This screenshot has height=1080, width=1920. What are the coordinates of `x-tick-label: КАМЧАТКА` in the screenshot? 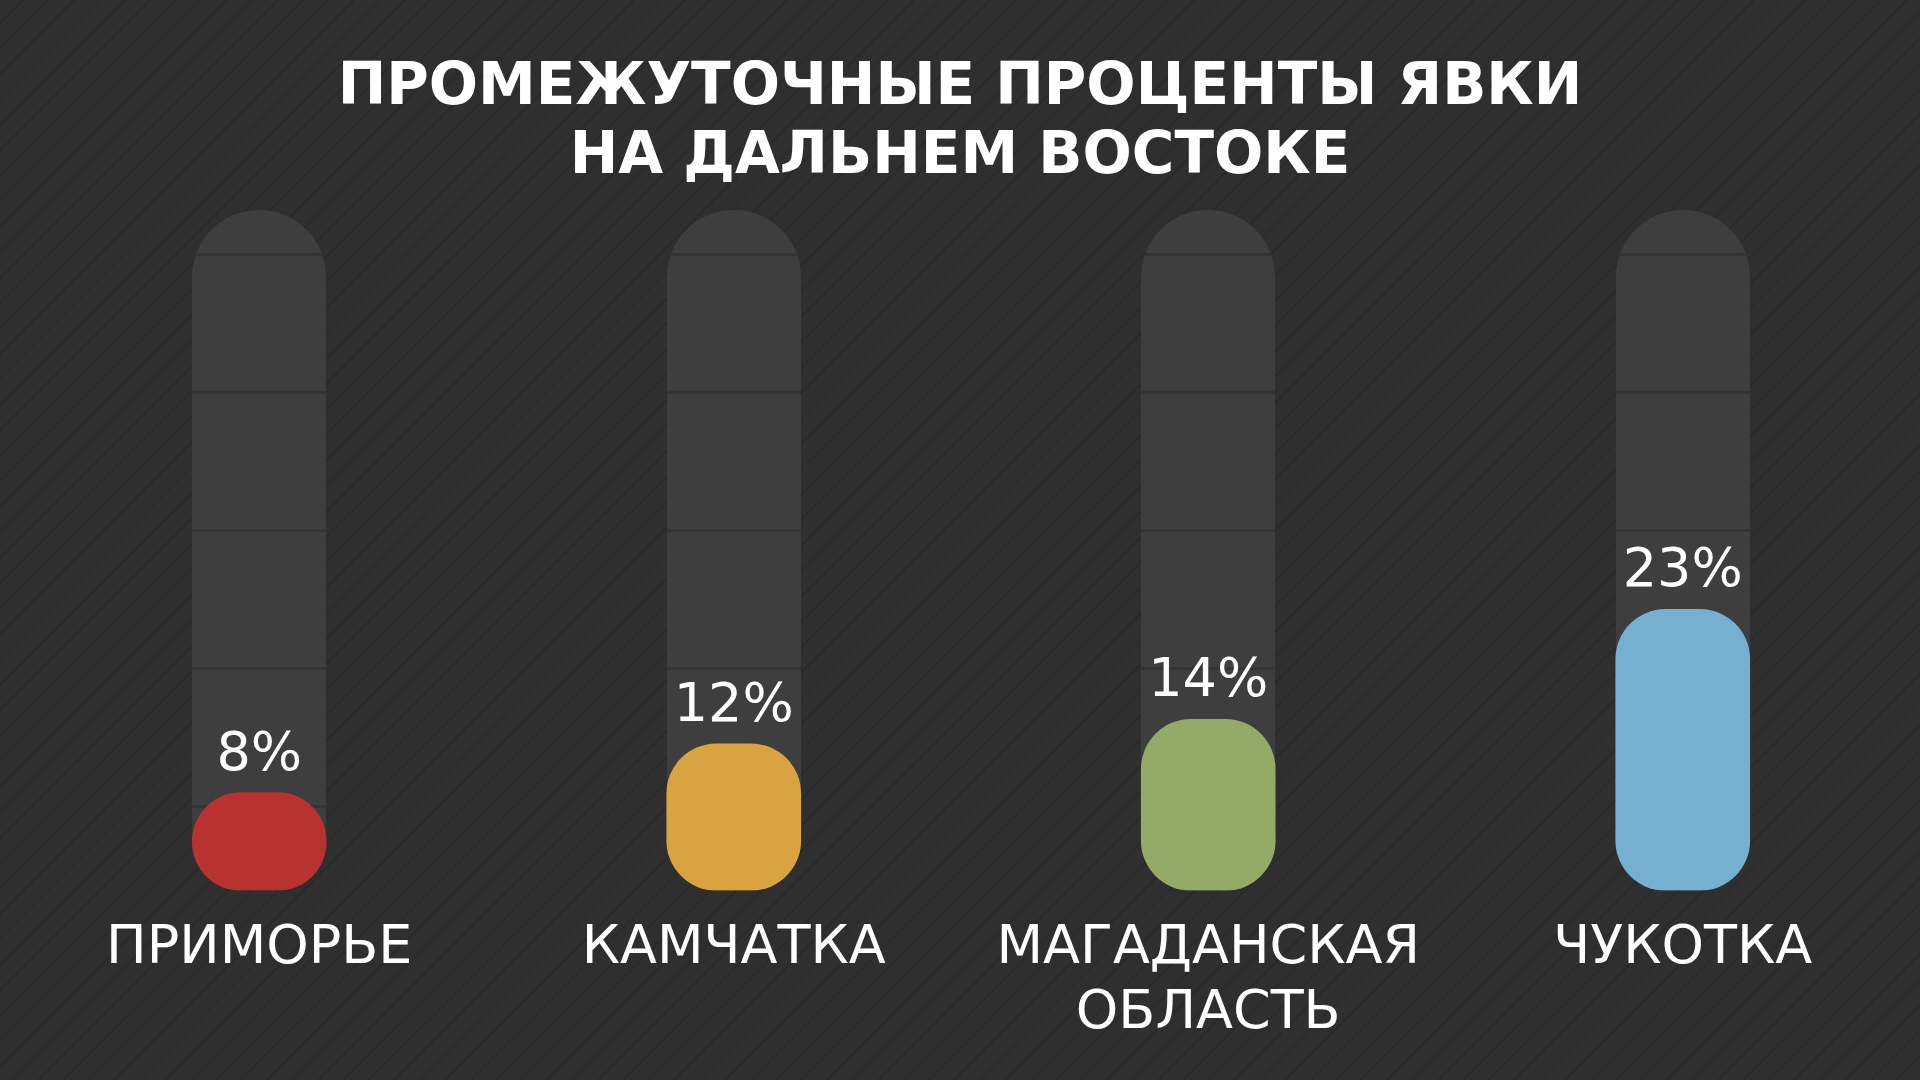 It's located at (733, 944).